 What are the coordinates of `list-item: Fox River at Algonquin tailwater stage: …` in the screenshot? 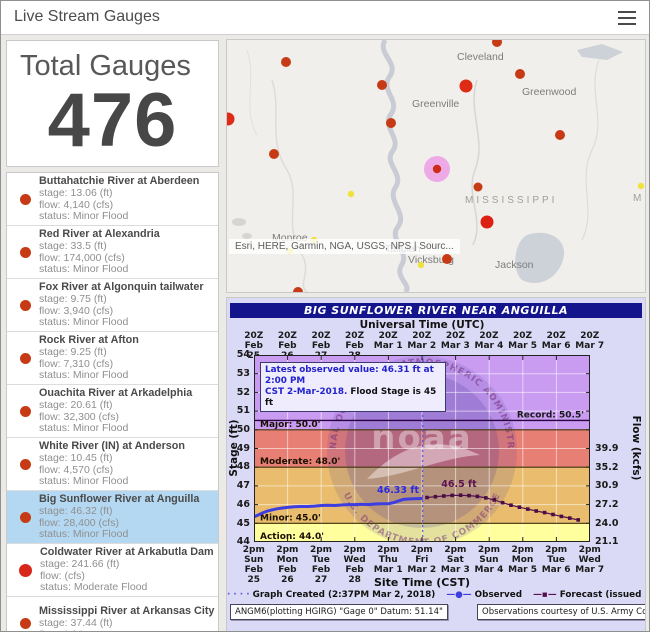 It's located at (112, 305).